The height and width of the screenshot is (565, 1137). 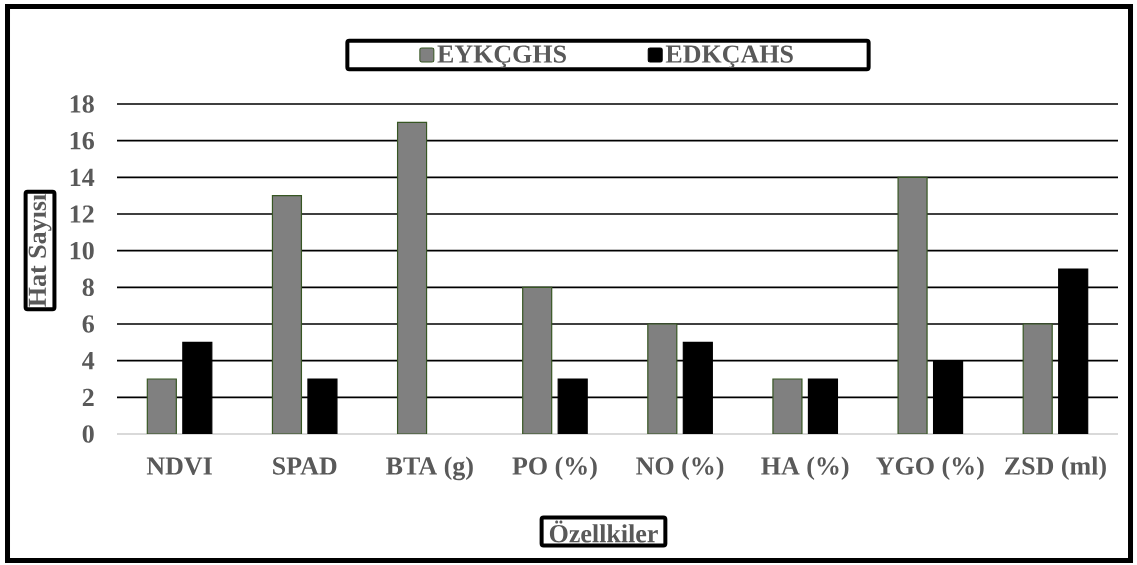 What do you see at coordinates (501, 56) in the screenshot?
I see `legend-label: EYKÇGHS` at bounding box center [501, 56].